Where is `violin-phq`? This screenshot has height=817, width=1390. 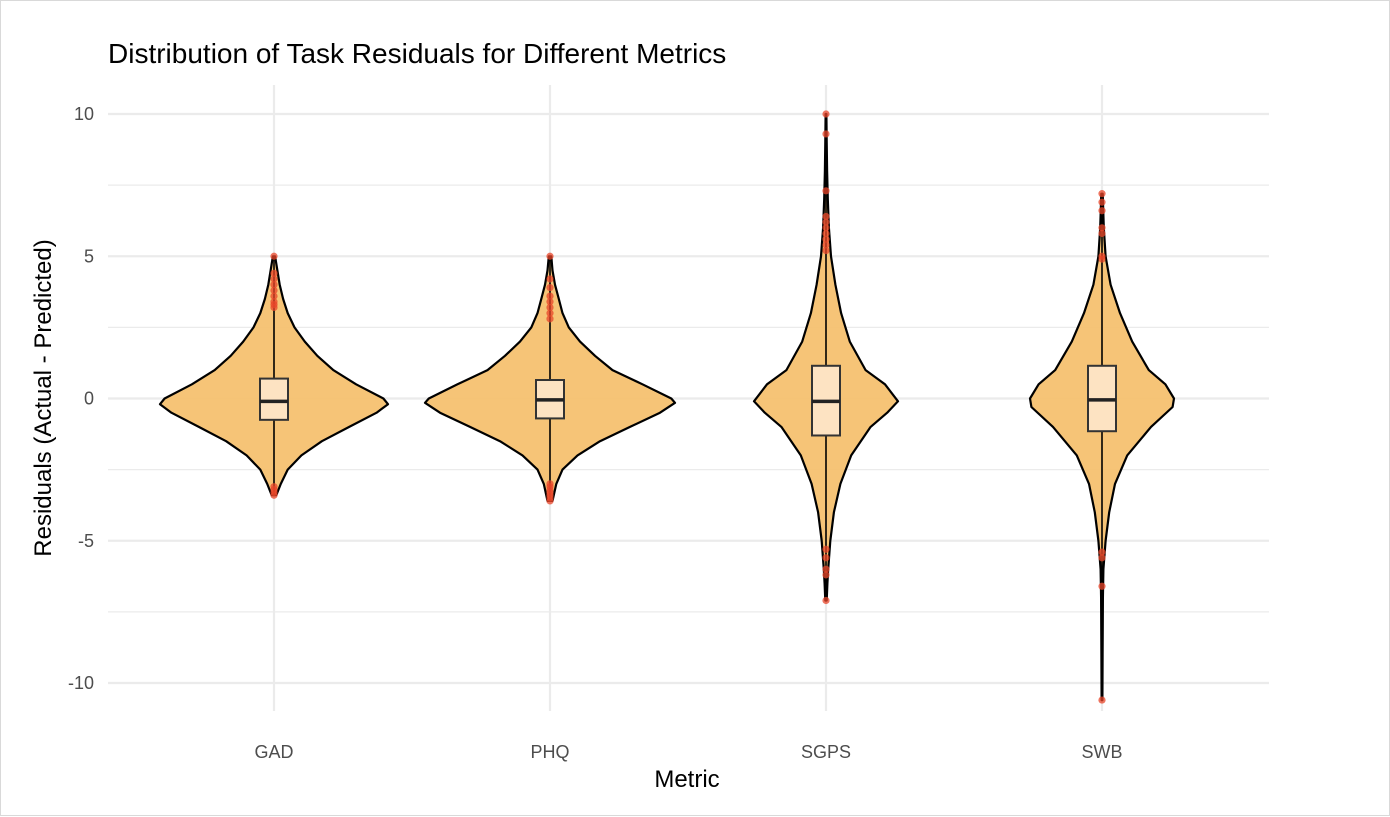
violin-phq is located at coordinates (550, 378).